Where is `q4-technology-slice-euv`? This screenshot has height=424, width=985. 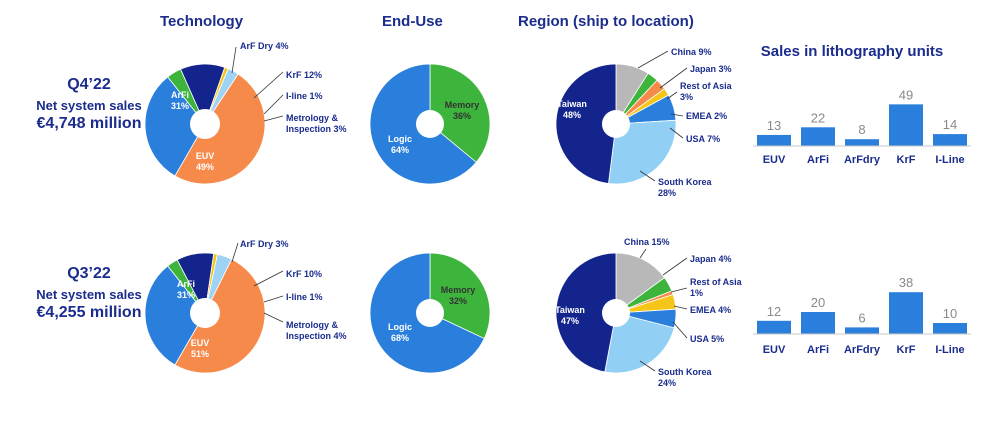 q4-technology-slice-euv is located at coordinates (220, 129).